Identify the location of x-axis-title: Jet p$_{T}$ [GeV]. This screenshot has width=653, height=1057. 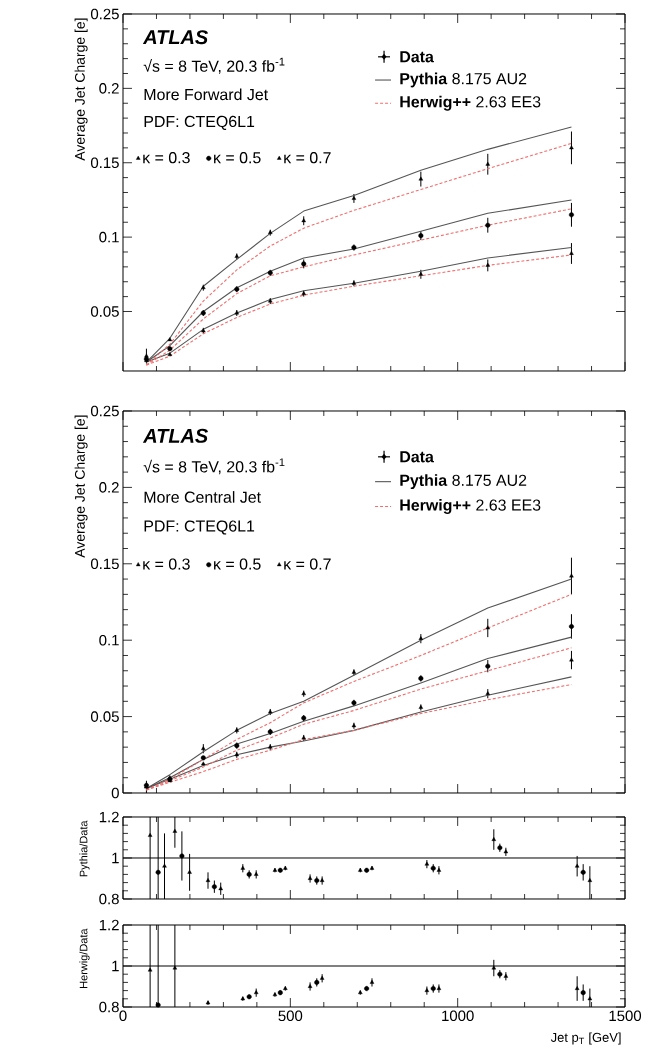
(585, 1038).